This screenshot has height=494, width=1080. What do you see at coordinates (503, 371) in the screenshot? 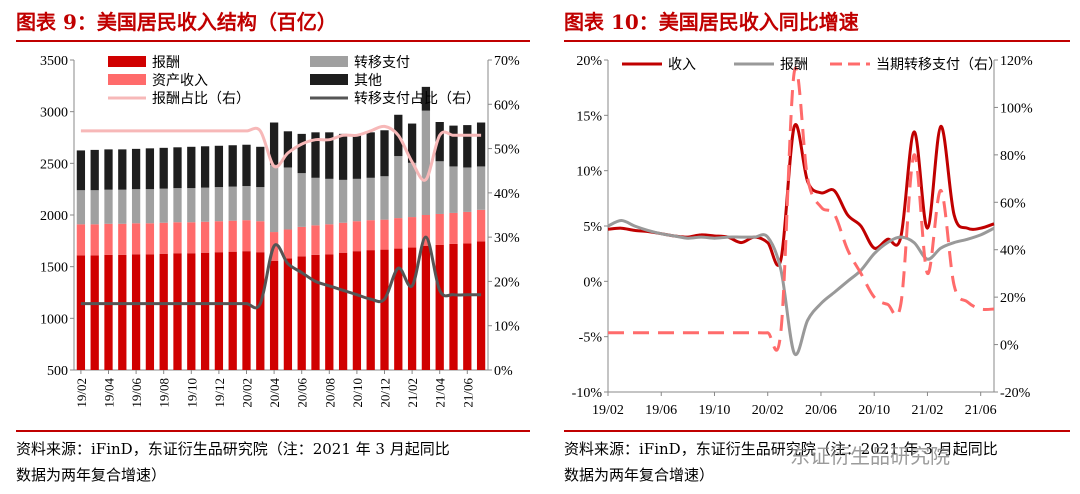
I see `y2-tick-label: 0%` at bounding box center [503, 371].